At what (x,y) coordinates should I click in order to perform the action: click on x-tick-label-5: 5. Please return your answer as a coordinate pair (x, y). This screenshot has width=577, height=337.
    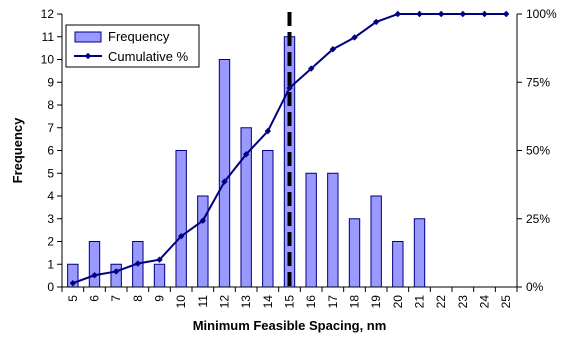
    Looking at the image, I should click on (73, 298).